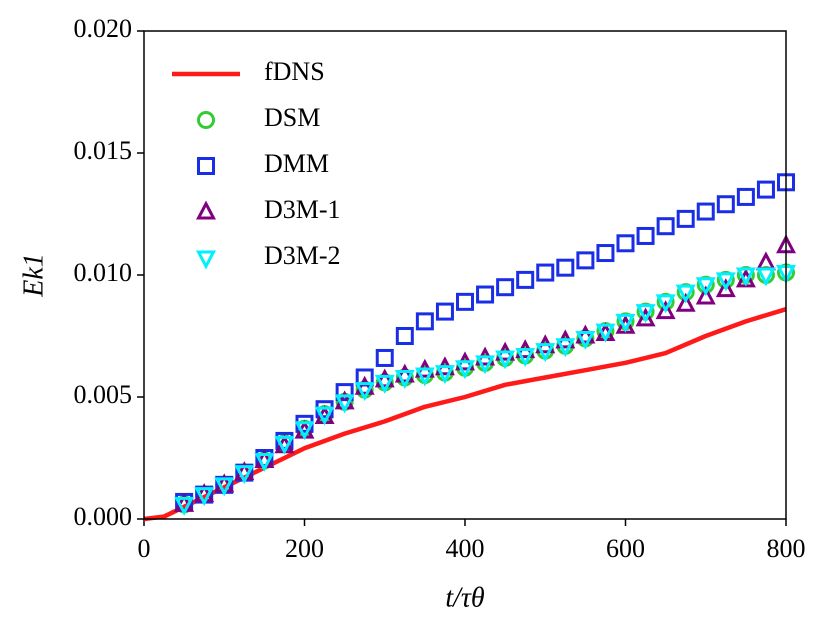 The height and width of the screenshot is (623, 830). I want to click on x-axis-label: t/τθ, so click(465, 597).